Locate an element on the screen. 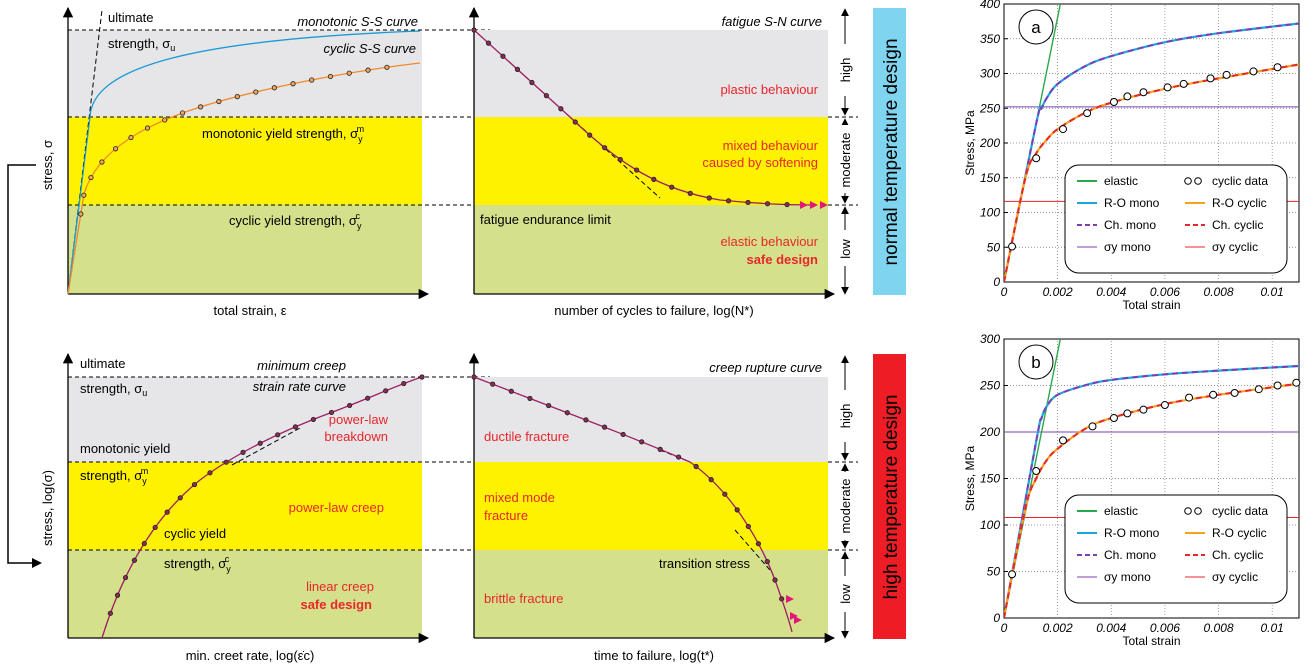 This screenshot has height=669, width=1309. fatigue-curve is located at coordinates (644, 117).